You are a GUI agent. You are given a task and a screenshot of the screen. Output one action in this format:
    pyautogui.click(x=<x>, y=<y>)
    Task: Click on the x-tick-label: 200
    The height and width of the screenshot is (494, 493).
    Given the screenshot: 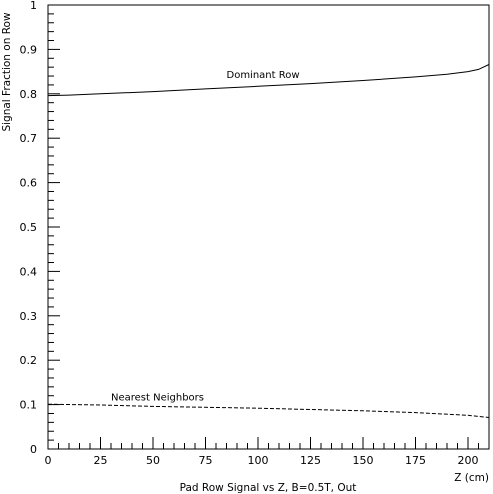 What is the action you would take?
    pyautogui.click(x=468, y=460)
    